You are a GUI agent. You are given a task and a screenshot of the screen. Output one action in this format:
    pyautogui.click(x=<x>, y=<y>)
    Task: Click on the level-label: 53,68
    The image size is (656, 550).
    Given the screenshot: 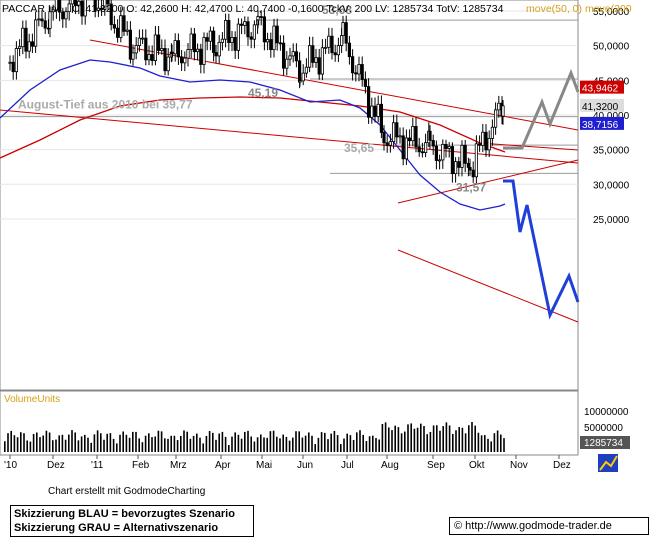 What is the action you would take?
    pyautogui.click(x=337, y=10)
    